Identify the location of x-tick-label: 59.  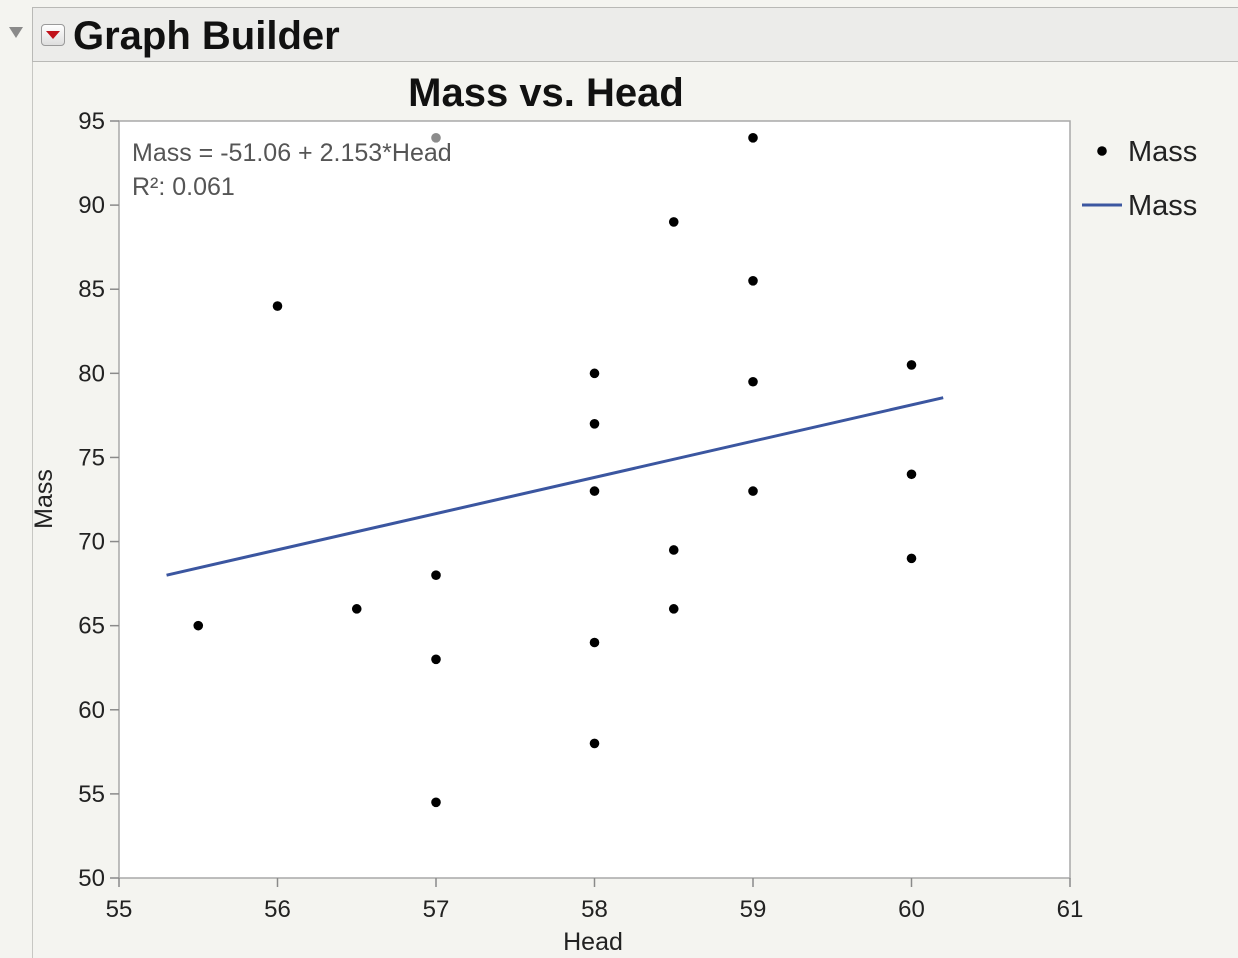
(753, 909).